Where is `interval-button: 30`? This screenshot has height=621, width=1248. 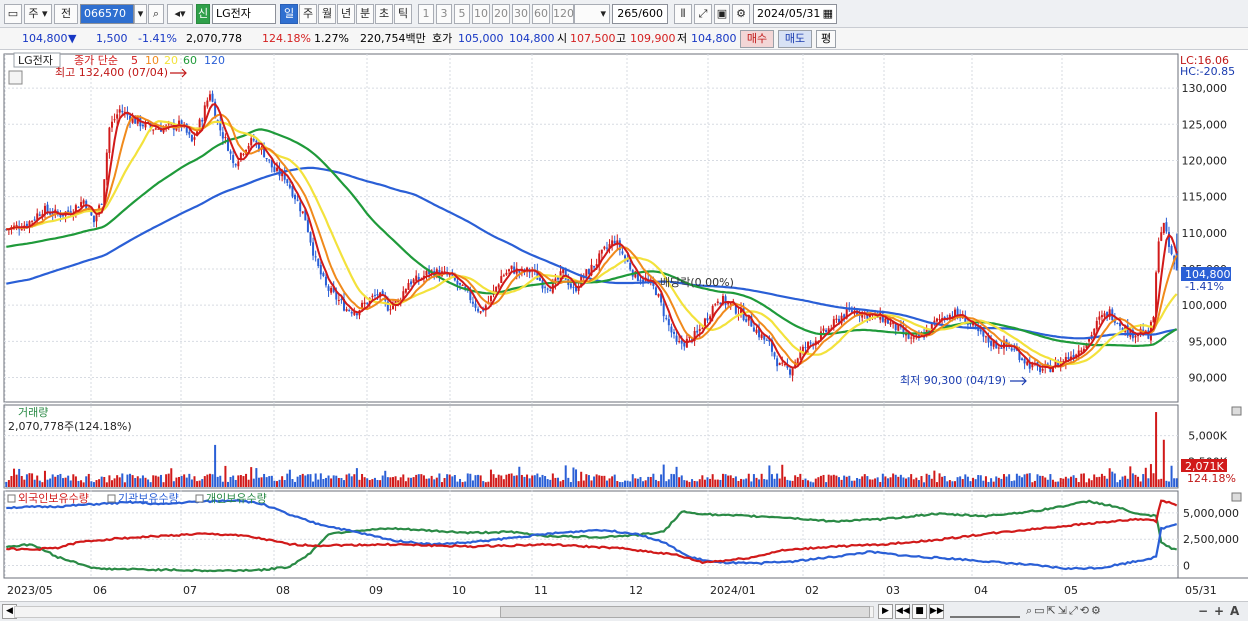 interval-button: 30 is located at coordinates (521, 14).